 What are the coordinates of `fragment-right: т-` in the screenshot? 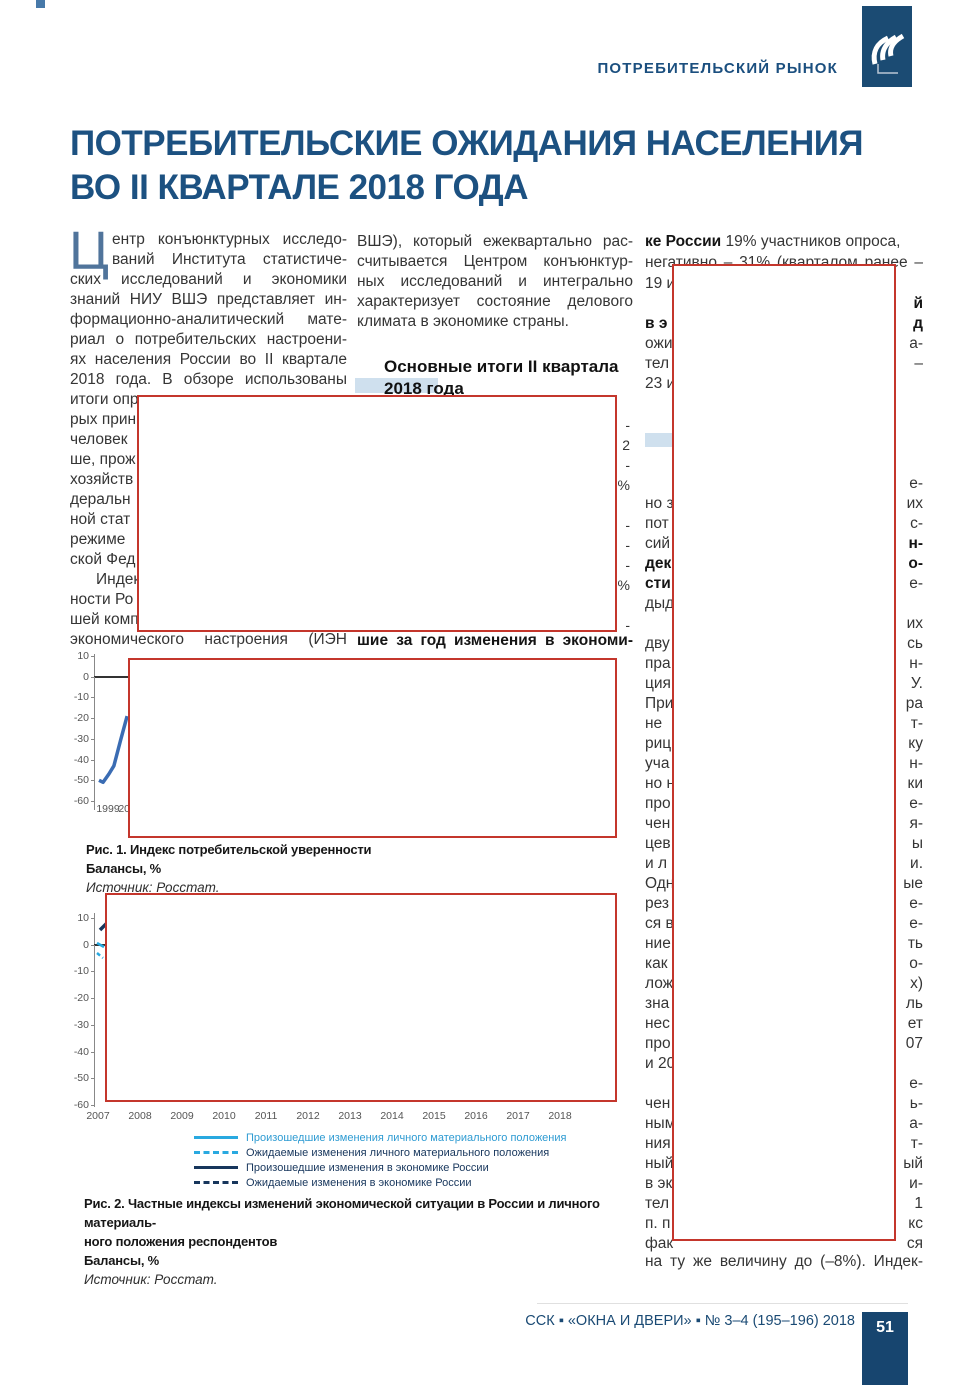 It's located at (916, 1143).